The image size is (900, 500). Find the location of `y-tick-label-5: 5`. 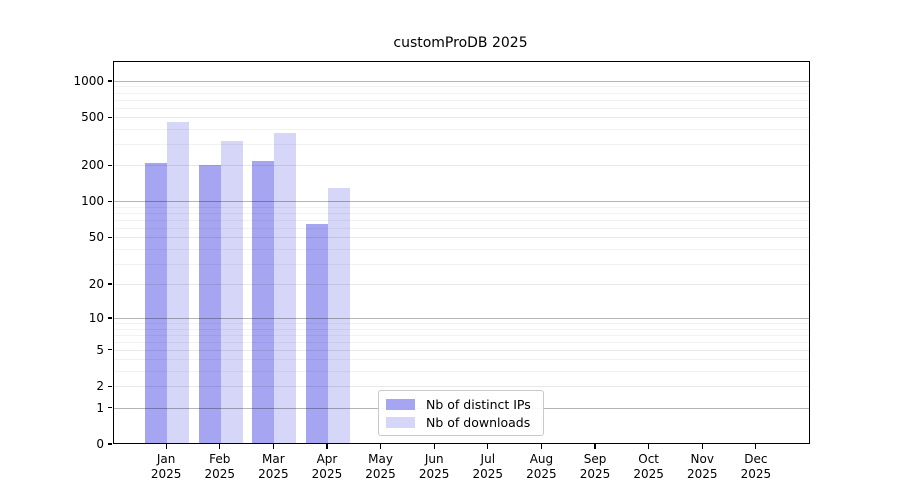

y-tick-label-5: 5 is located at coordinates (100, 349).